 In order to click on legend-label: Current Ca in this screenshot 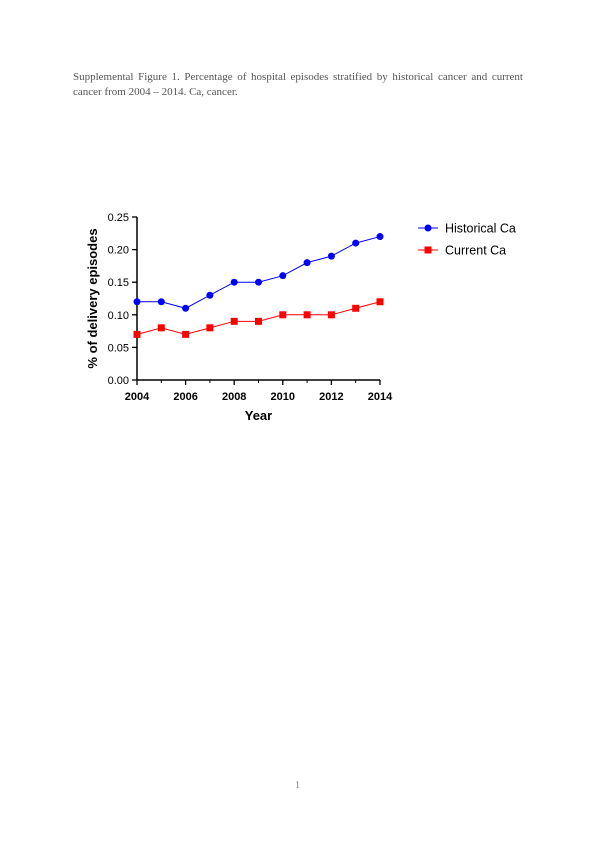, I will do `click(475, 251)`.